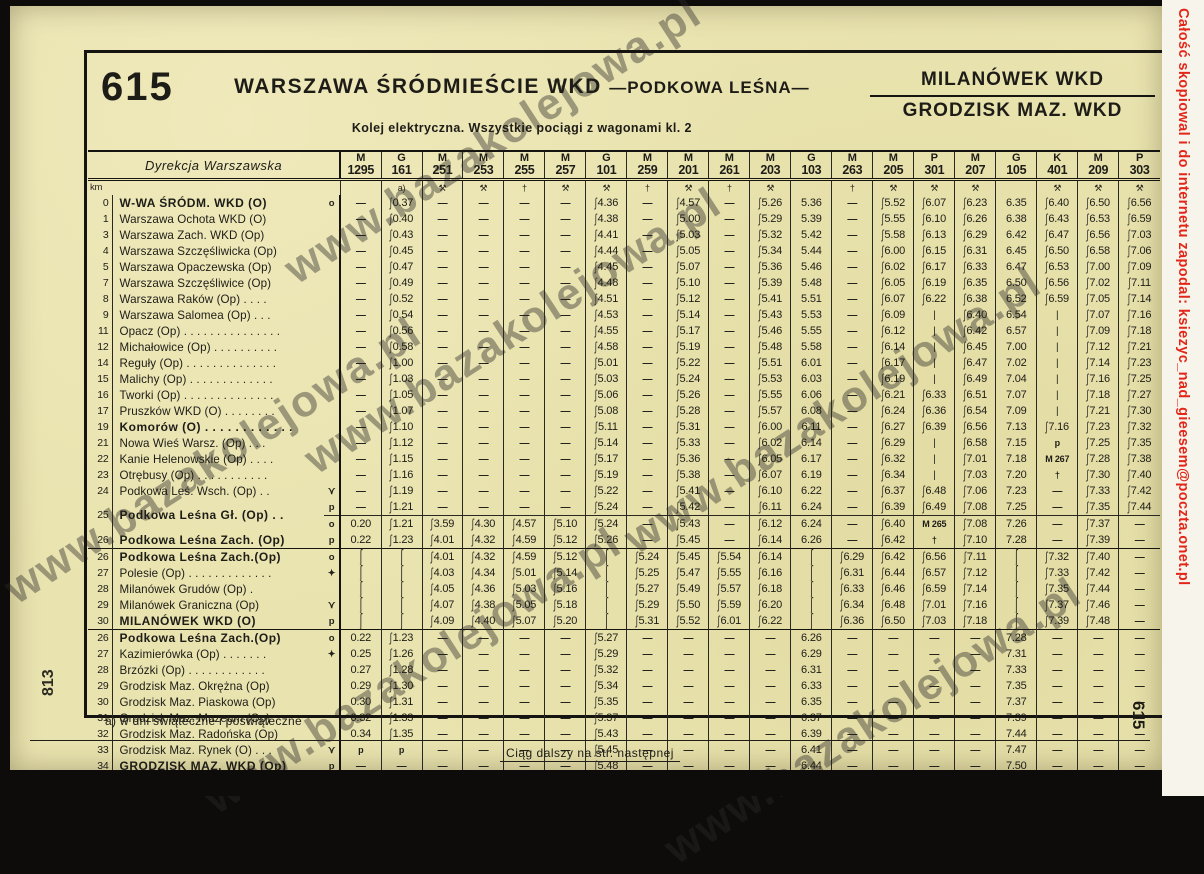 The height and width of the screenshot is (874, 1204). What do you see at coordinates (770, 331) in the screenshot?
I see `time-cell: ʃ5.46` at bounding box center [770, 331].